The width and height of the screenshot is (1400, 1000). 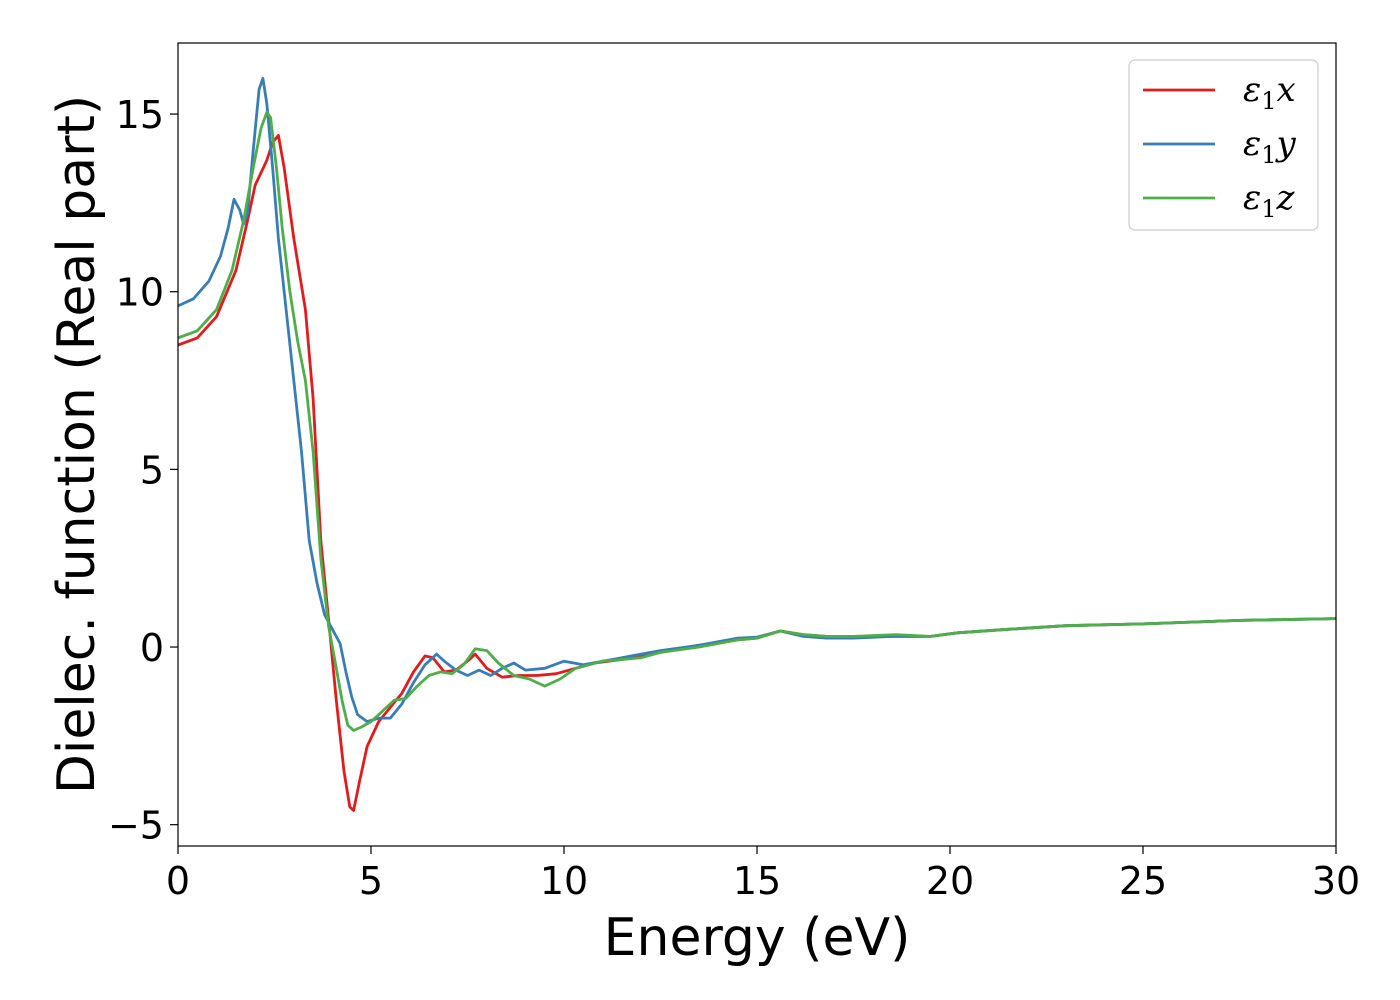 I want to click on x-tick-label: 30, so click(x=1336, y=881).